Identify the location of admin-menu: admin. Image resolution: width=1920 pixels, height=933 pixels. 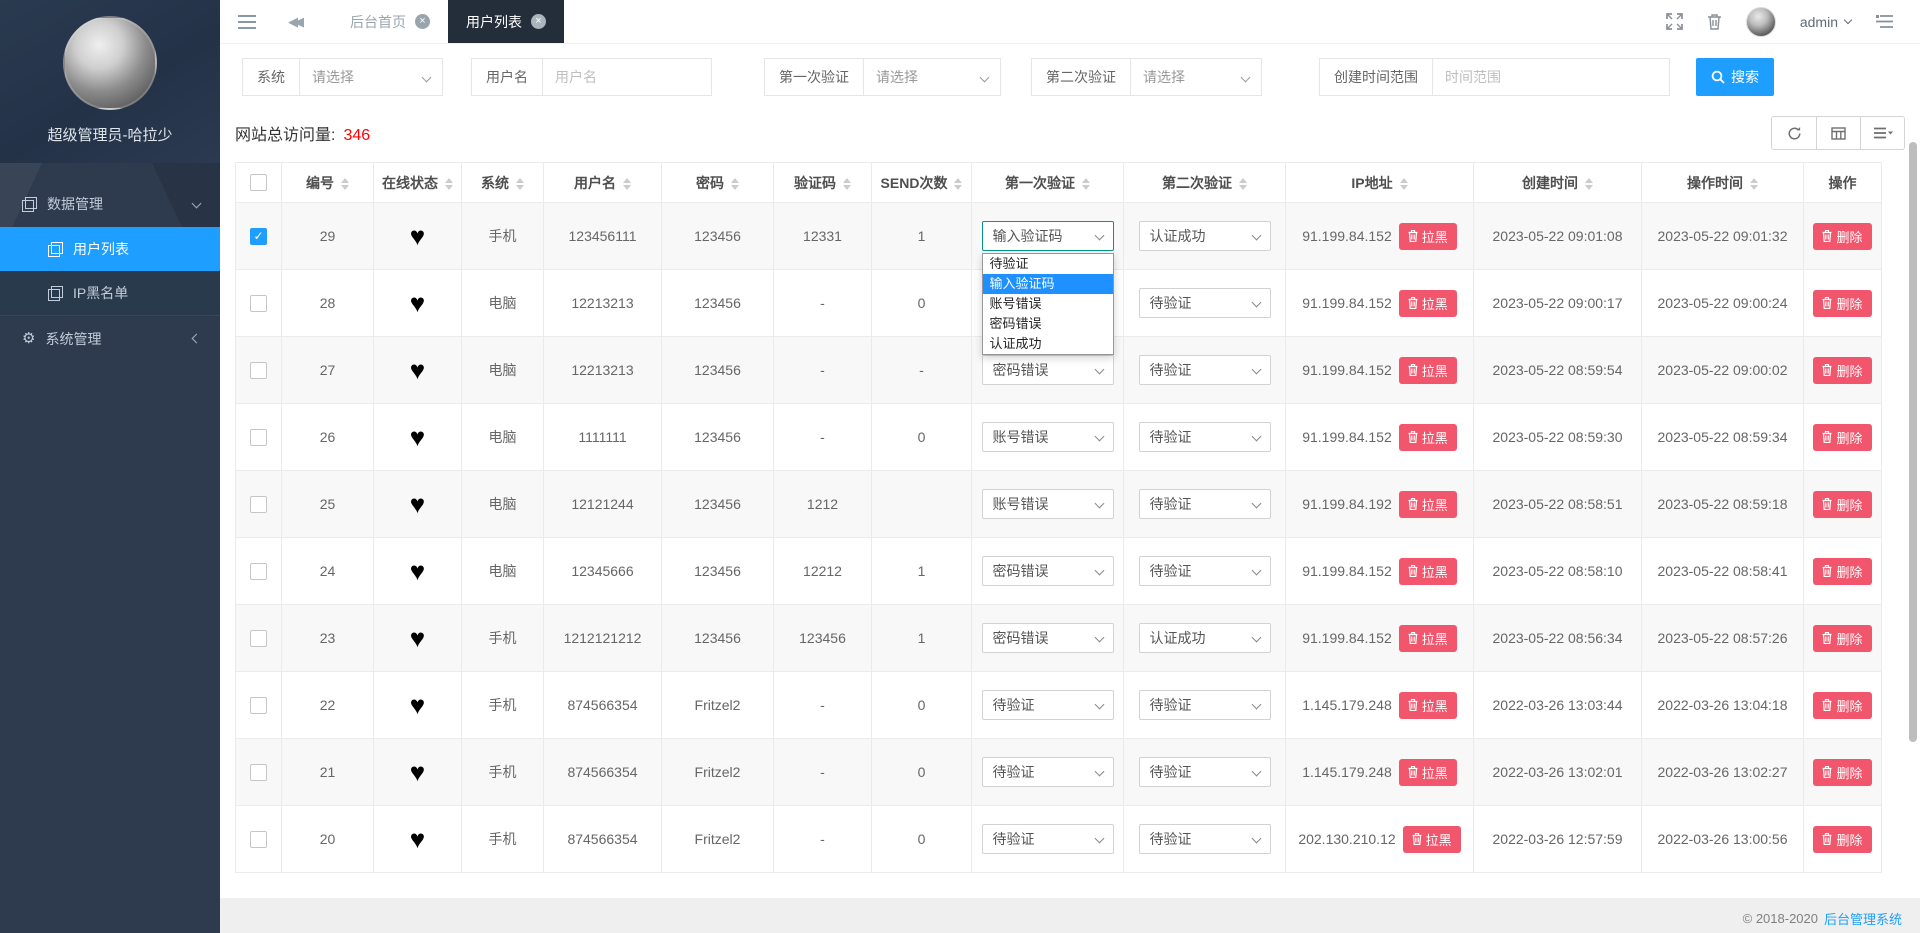
(1826, 22).